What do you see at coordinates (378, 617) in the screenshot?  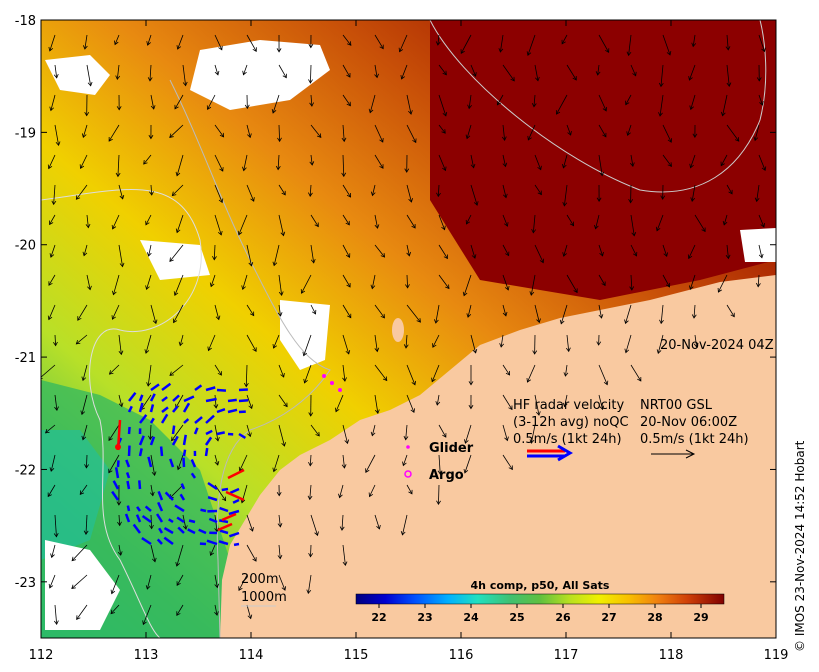 I see `colorbar-tick-label: 22` at bounding box center [378, 617].